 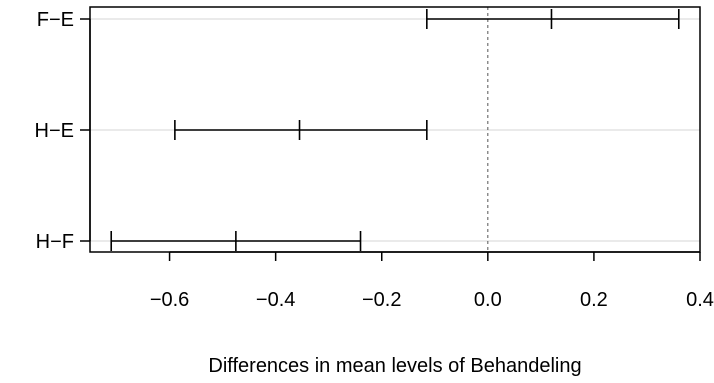 What do you see at coordinates (169, 300) in the screenshot?
I see `x-tick-label: −0.6` at bounding box center [169, 300].